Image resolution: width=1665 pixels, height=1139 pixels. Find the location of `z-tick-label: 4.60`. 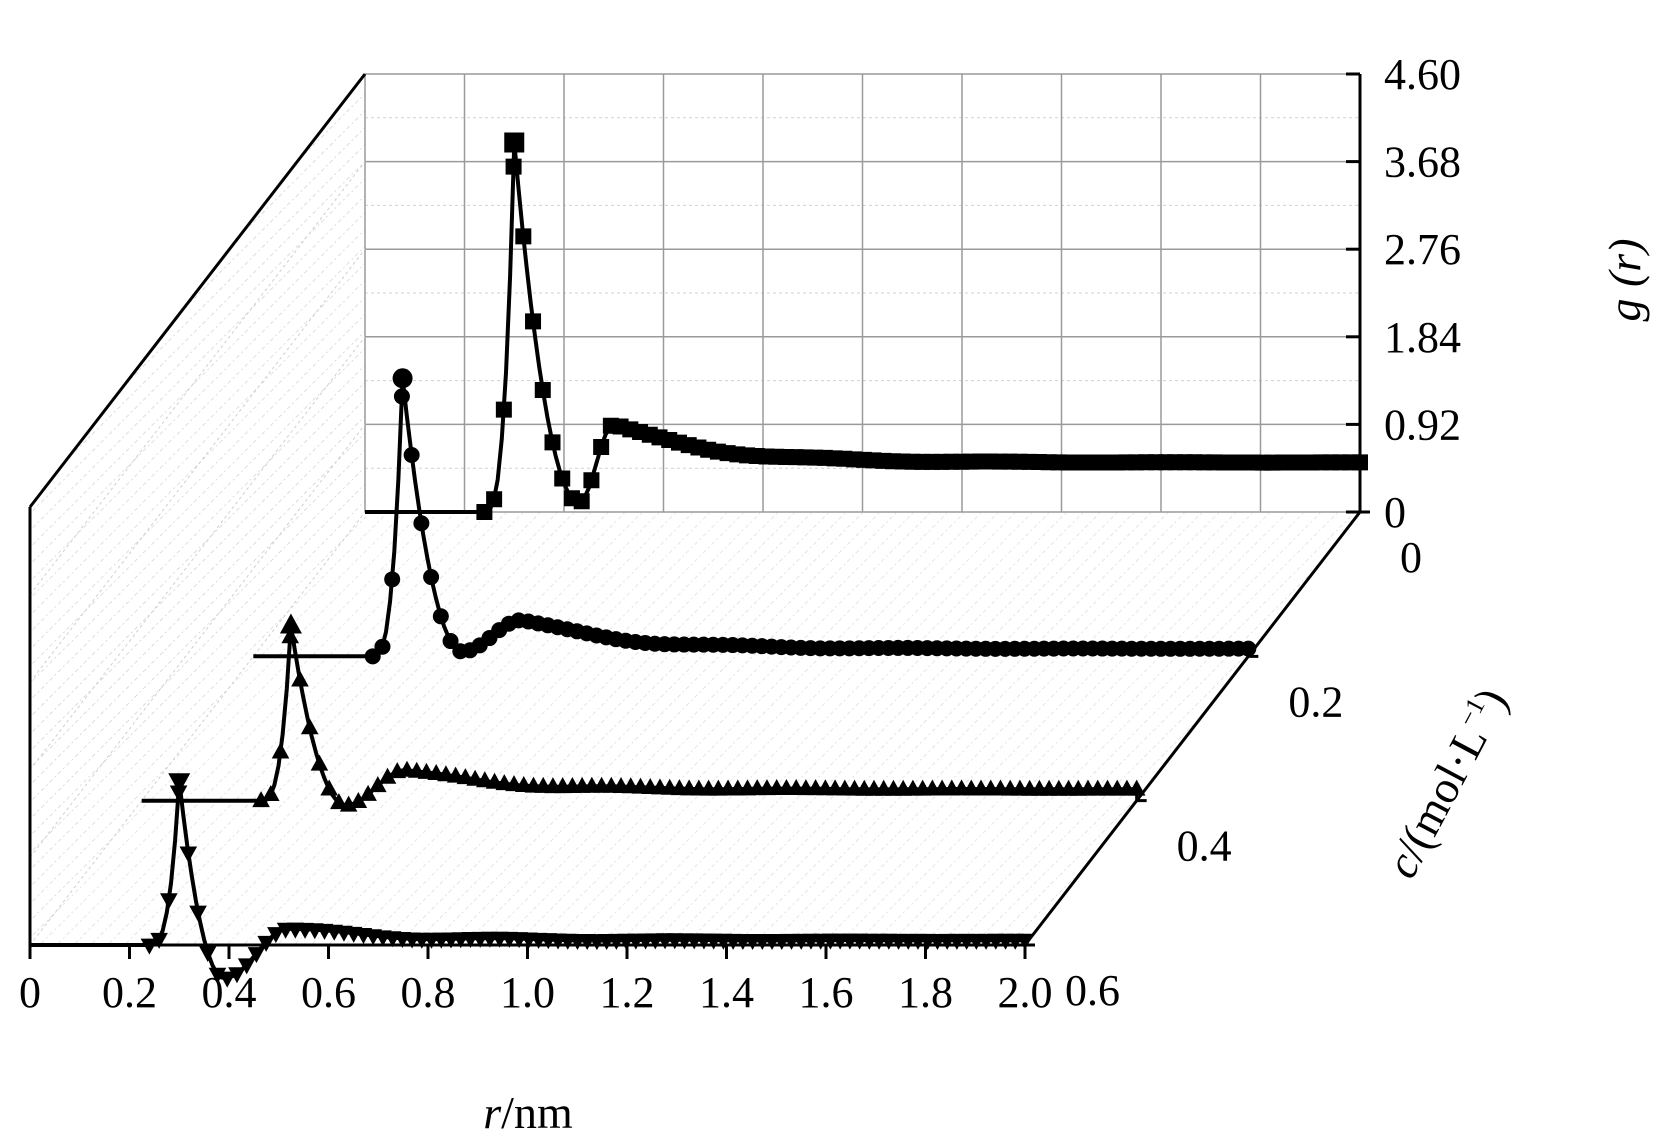

z-tick-label: 4.60 is located at coordinates (1422, 74).